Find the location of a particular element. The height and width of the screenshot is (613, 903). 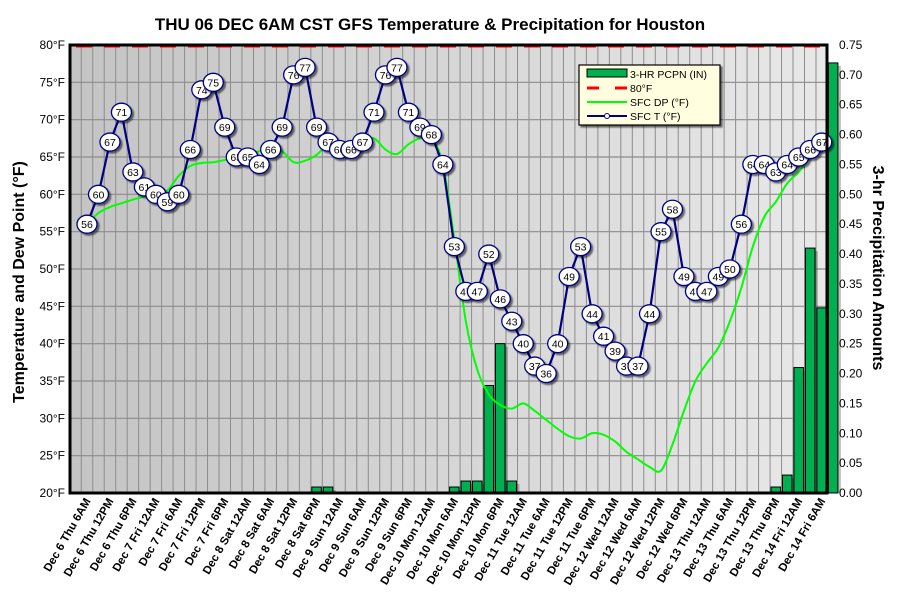

y2-tick-label: 0.25 is located at coordinates (851, 344).